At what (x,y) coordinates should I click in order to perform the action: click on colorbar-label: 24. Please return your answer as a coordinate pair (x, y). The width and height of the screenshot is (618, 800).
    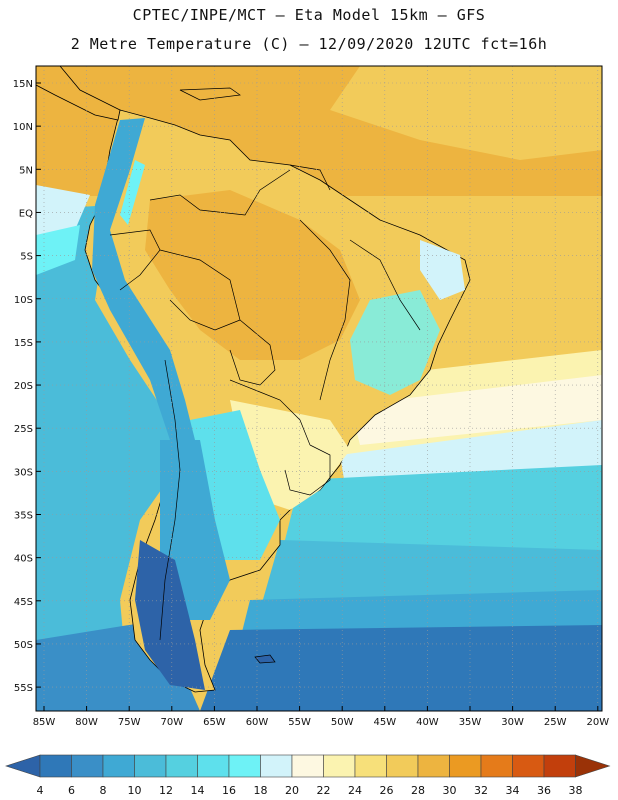
    Looking at the image, I should click on (355, 790).